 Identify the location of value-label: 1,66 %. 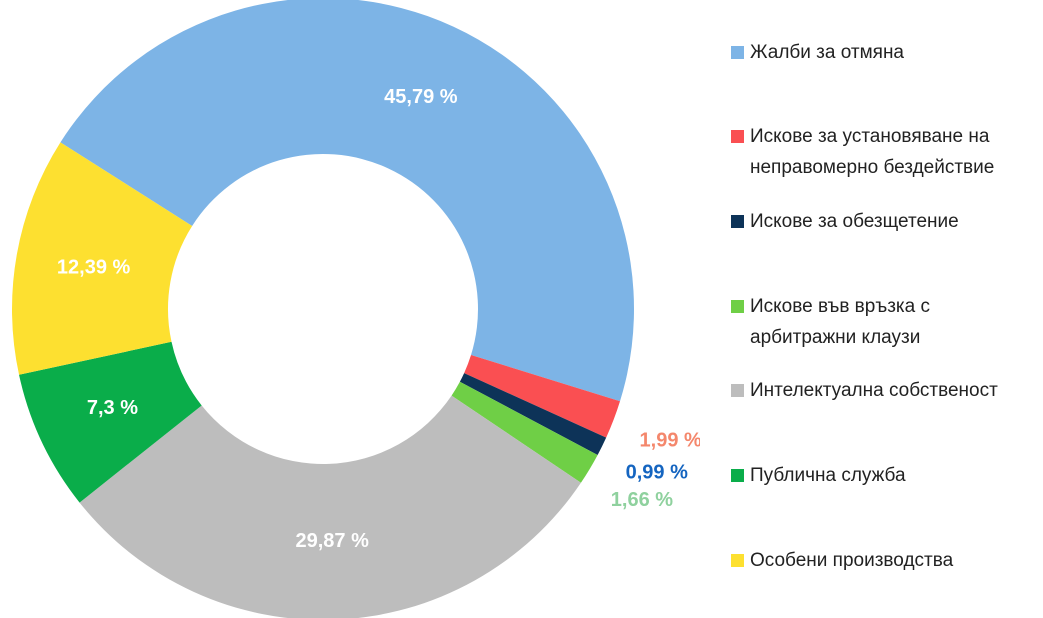
(642, 500).